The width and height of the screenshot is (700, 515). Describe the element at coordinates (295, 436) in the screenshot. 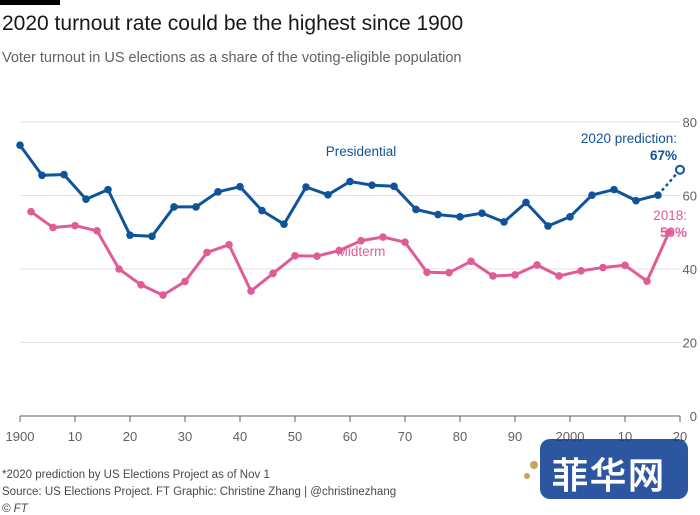

I see `x-tick-label: 50` at that location.